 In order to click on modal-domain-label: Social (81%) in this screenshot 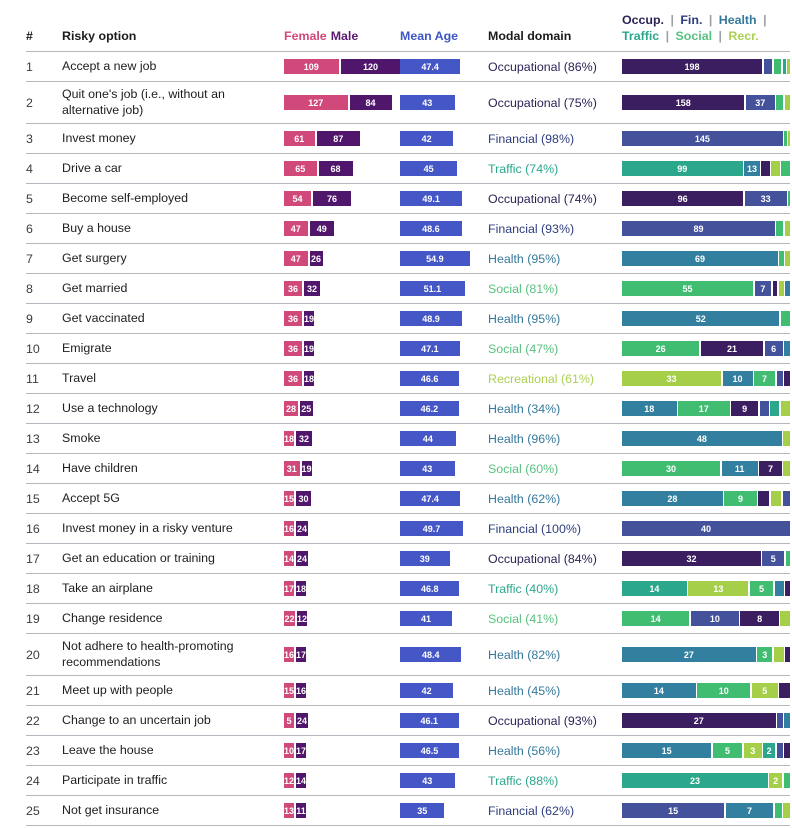, I will do `click(523, 288)`.